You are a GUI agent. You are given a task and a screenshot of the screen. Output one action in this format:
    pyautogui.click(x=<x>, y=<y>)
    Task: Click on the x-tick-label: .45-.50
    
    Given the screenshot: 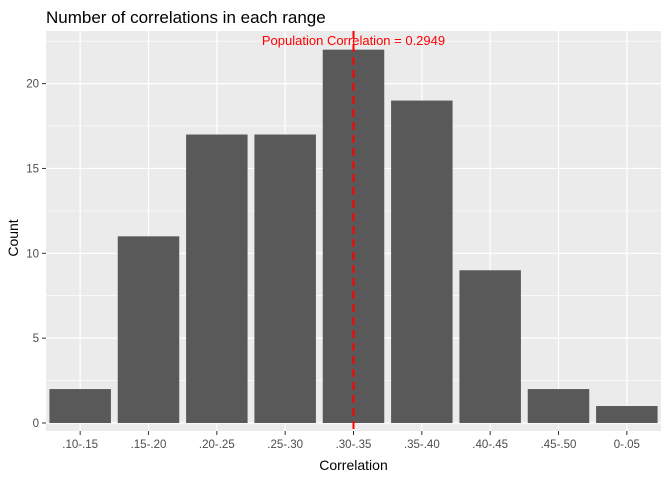 What is the action you would take?
    pyautogui.click(x=559, y=445)
    